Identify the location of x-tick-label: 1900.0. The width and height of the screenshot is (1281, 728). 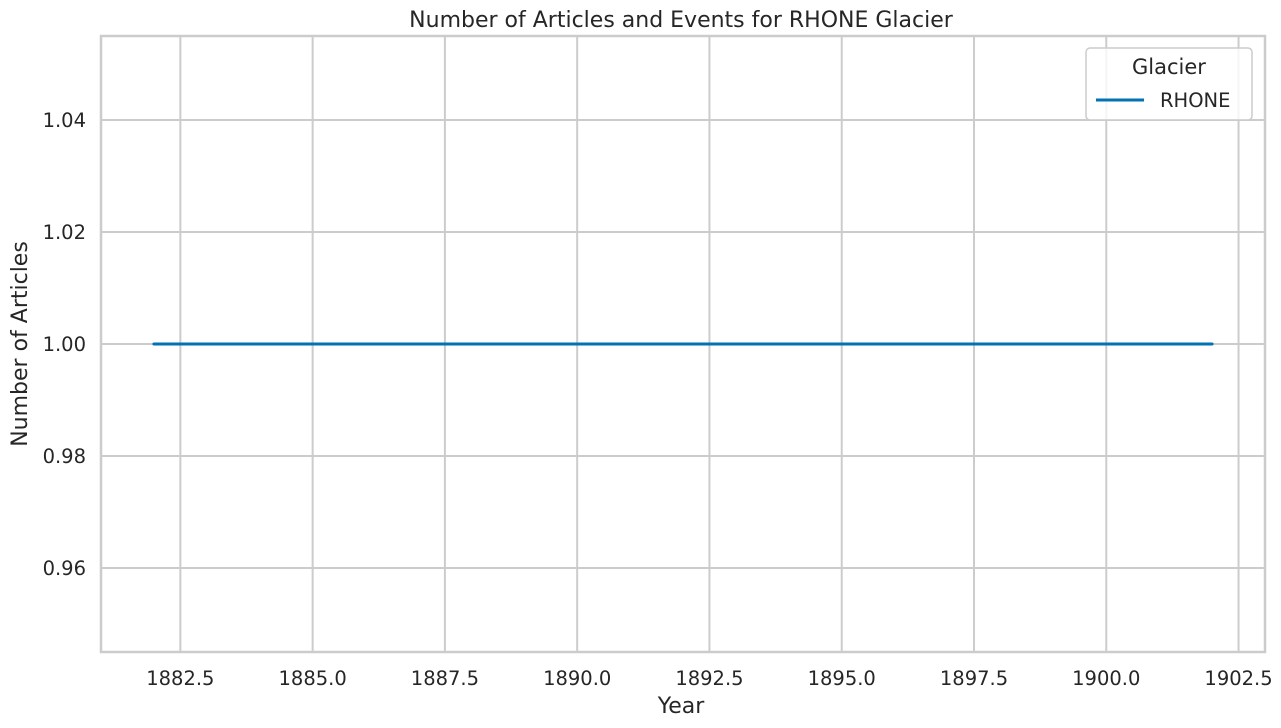
(1106, 678).